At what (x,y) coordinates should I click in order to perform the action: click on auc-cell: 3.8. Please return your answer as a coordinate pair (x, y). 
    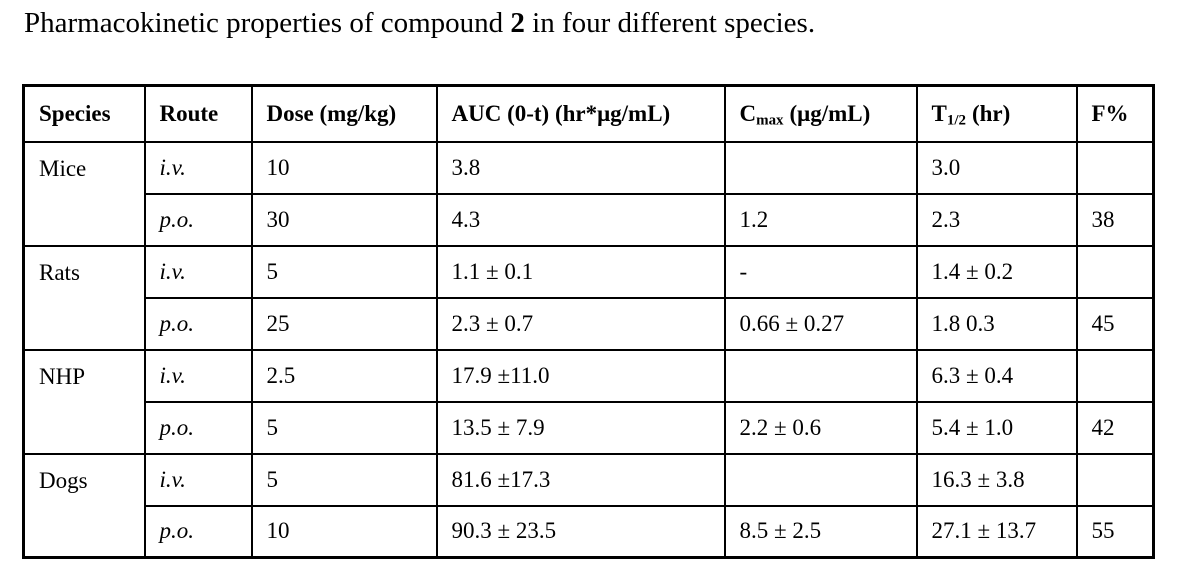
    Looking at the image, I should click on (580, 167).